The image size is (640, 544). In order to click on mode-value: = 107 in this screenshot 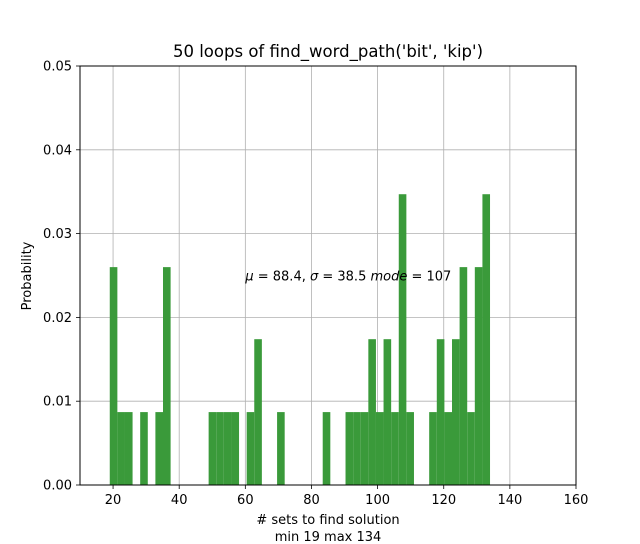, I will do `click(429, 277)`.